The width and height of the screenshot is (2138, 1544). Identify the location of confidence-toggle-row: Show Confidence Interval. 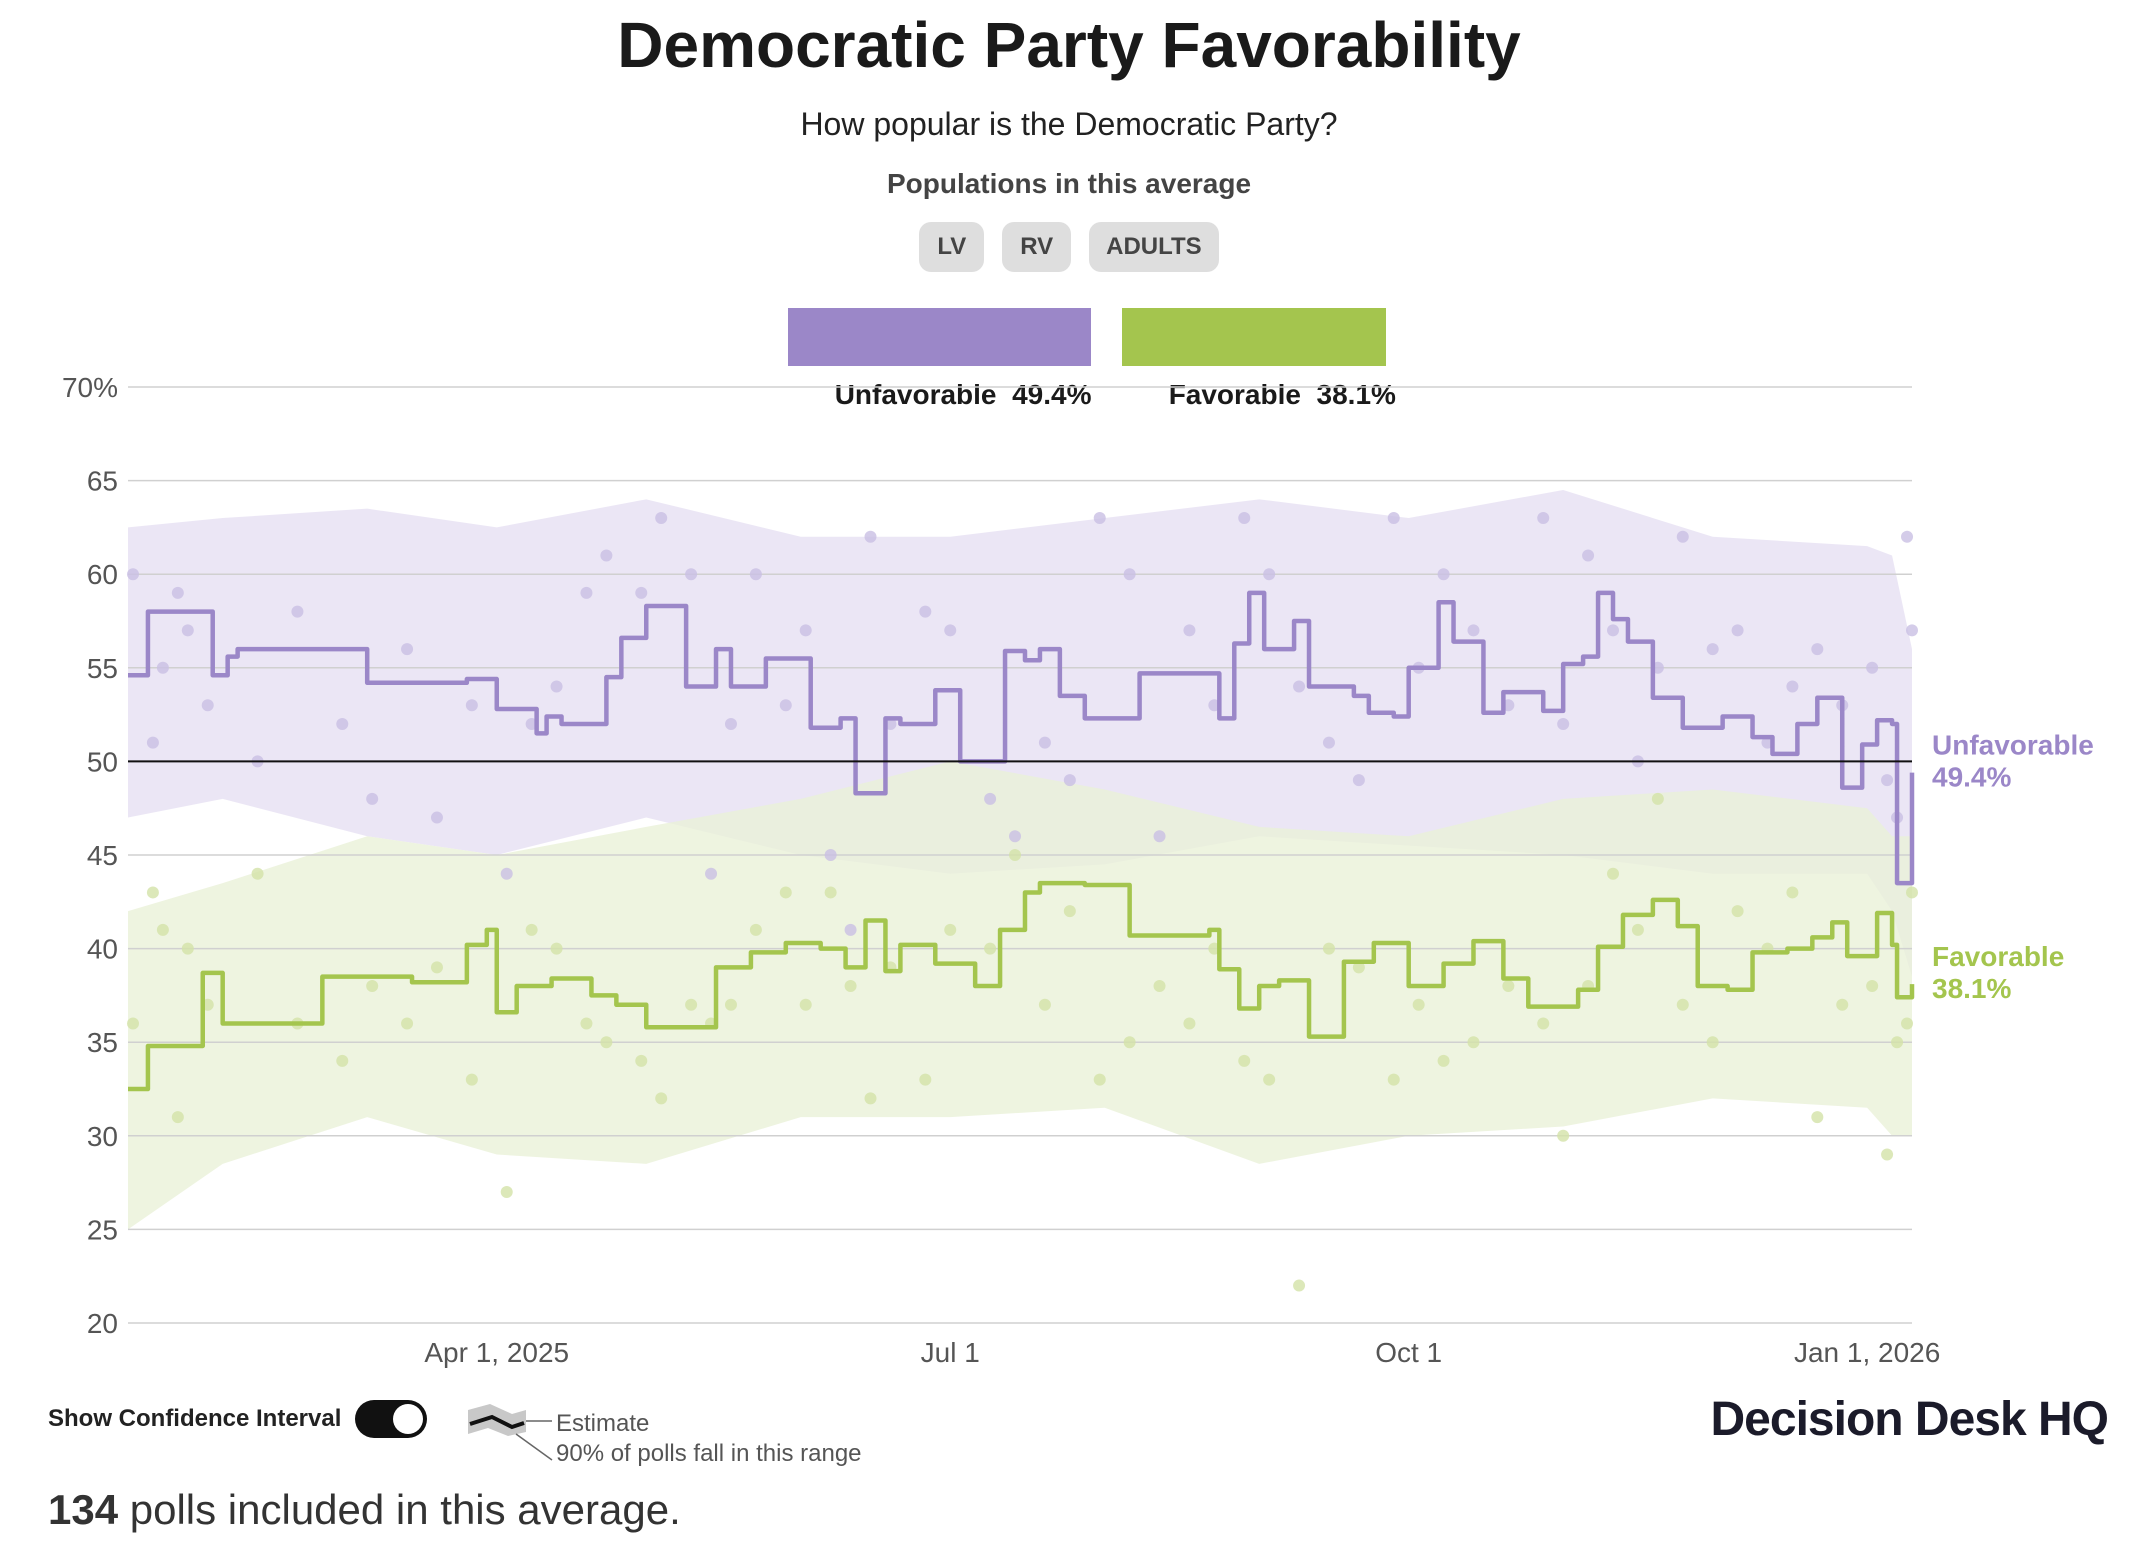
(238, 1419).